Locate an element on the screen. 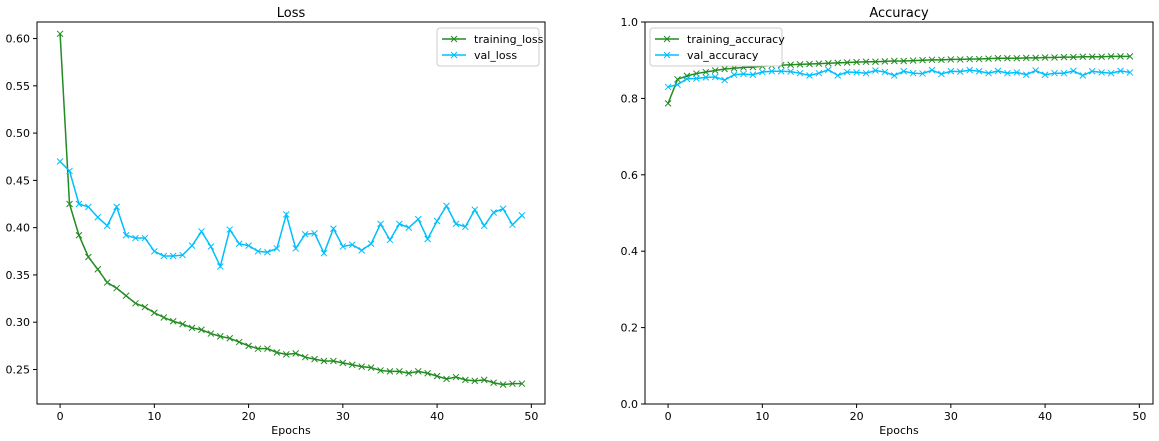 This screenshot has width=1159, height=441. chart-2-legend-label-training-accuracy: training_accuracy is located at coordinates (736, 39).